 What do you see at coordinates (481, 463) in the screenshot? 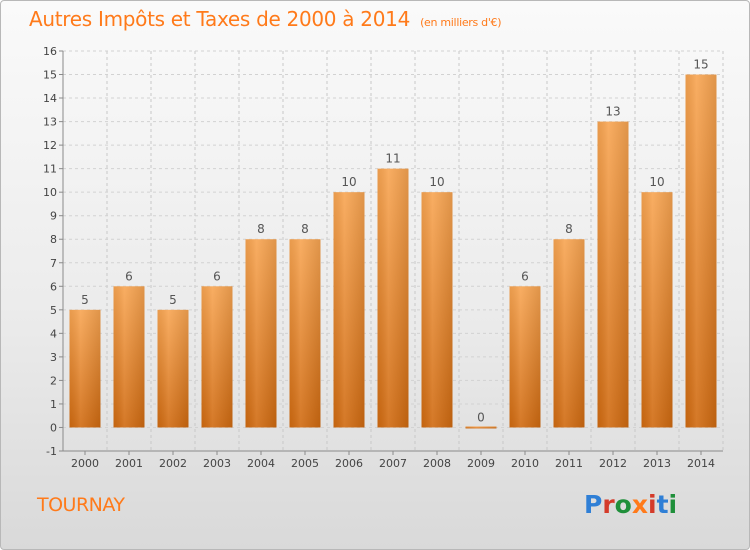
I see `x-tick-label: 2009` at bounding box center [481, 463].